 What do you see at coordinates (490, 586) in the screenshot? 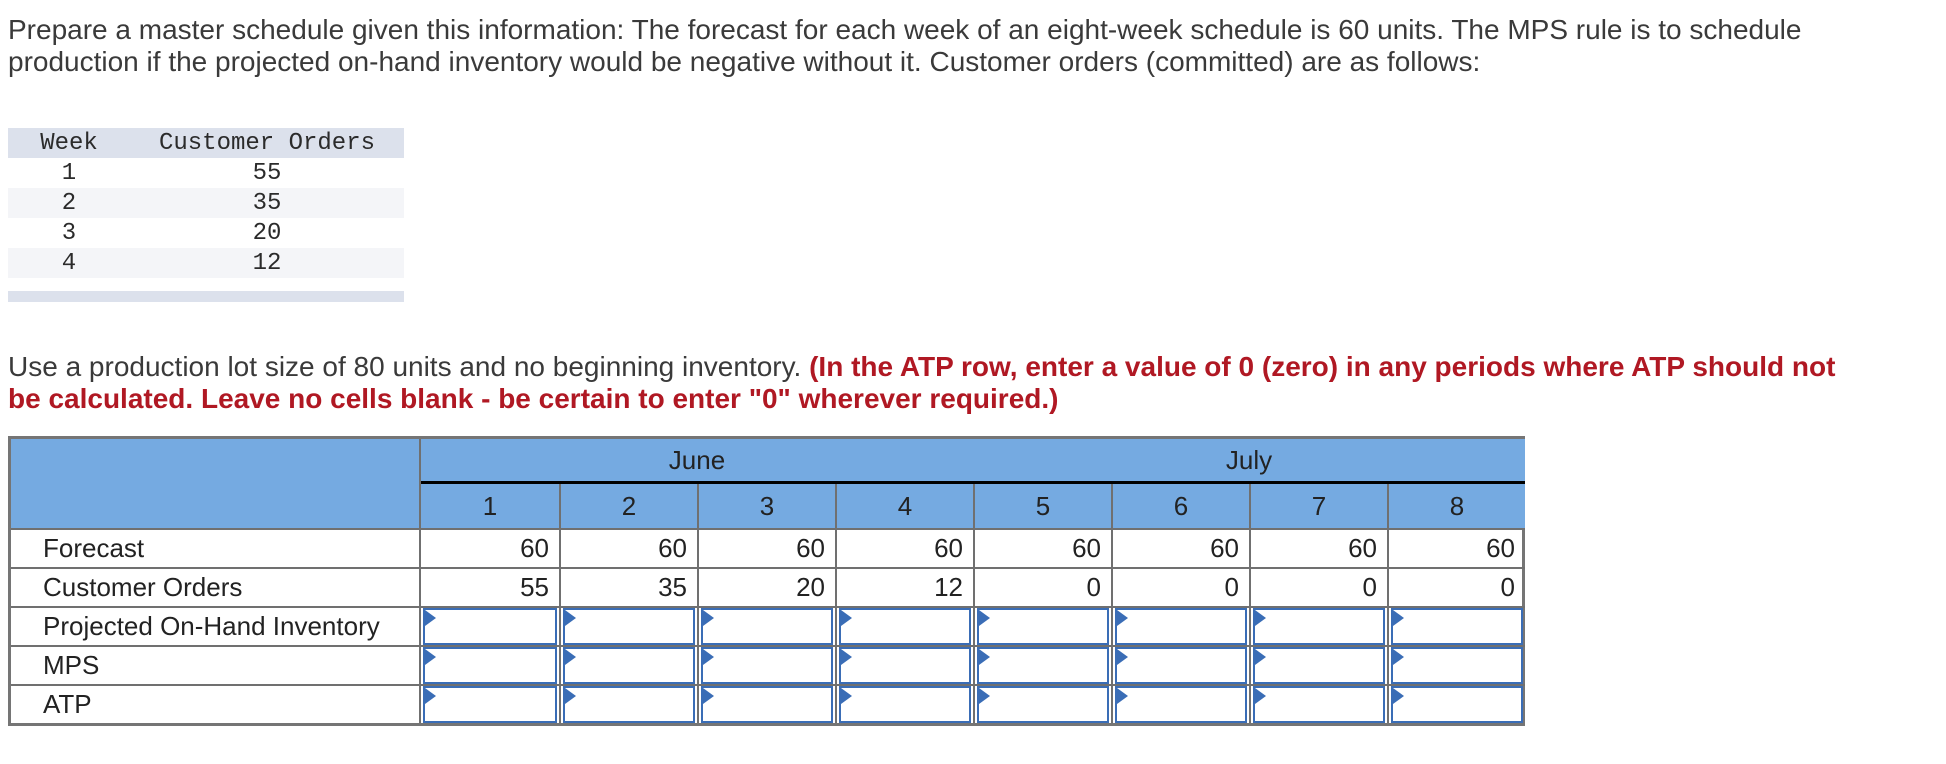
I see `customer-orders-w1: 55` at bounding box center [490, 586].